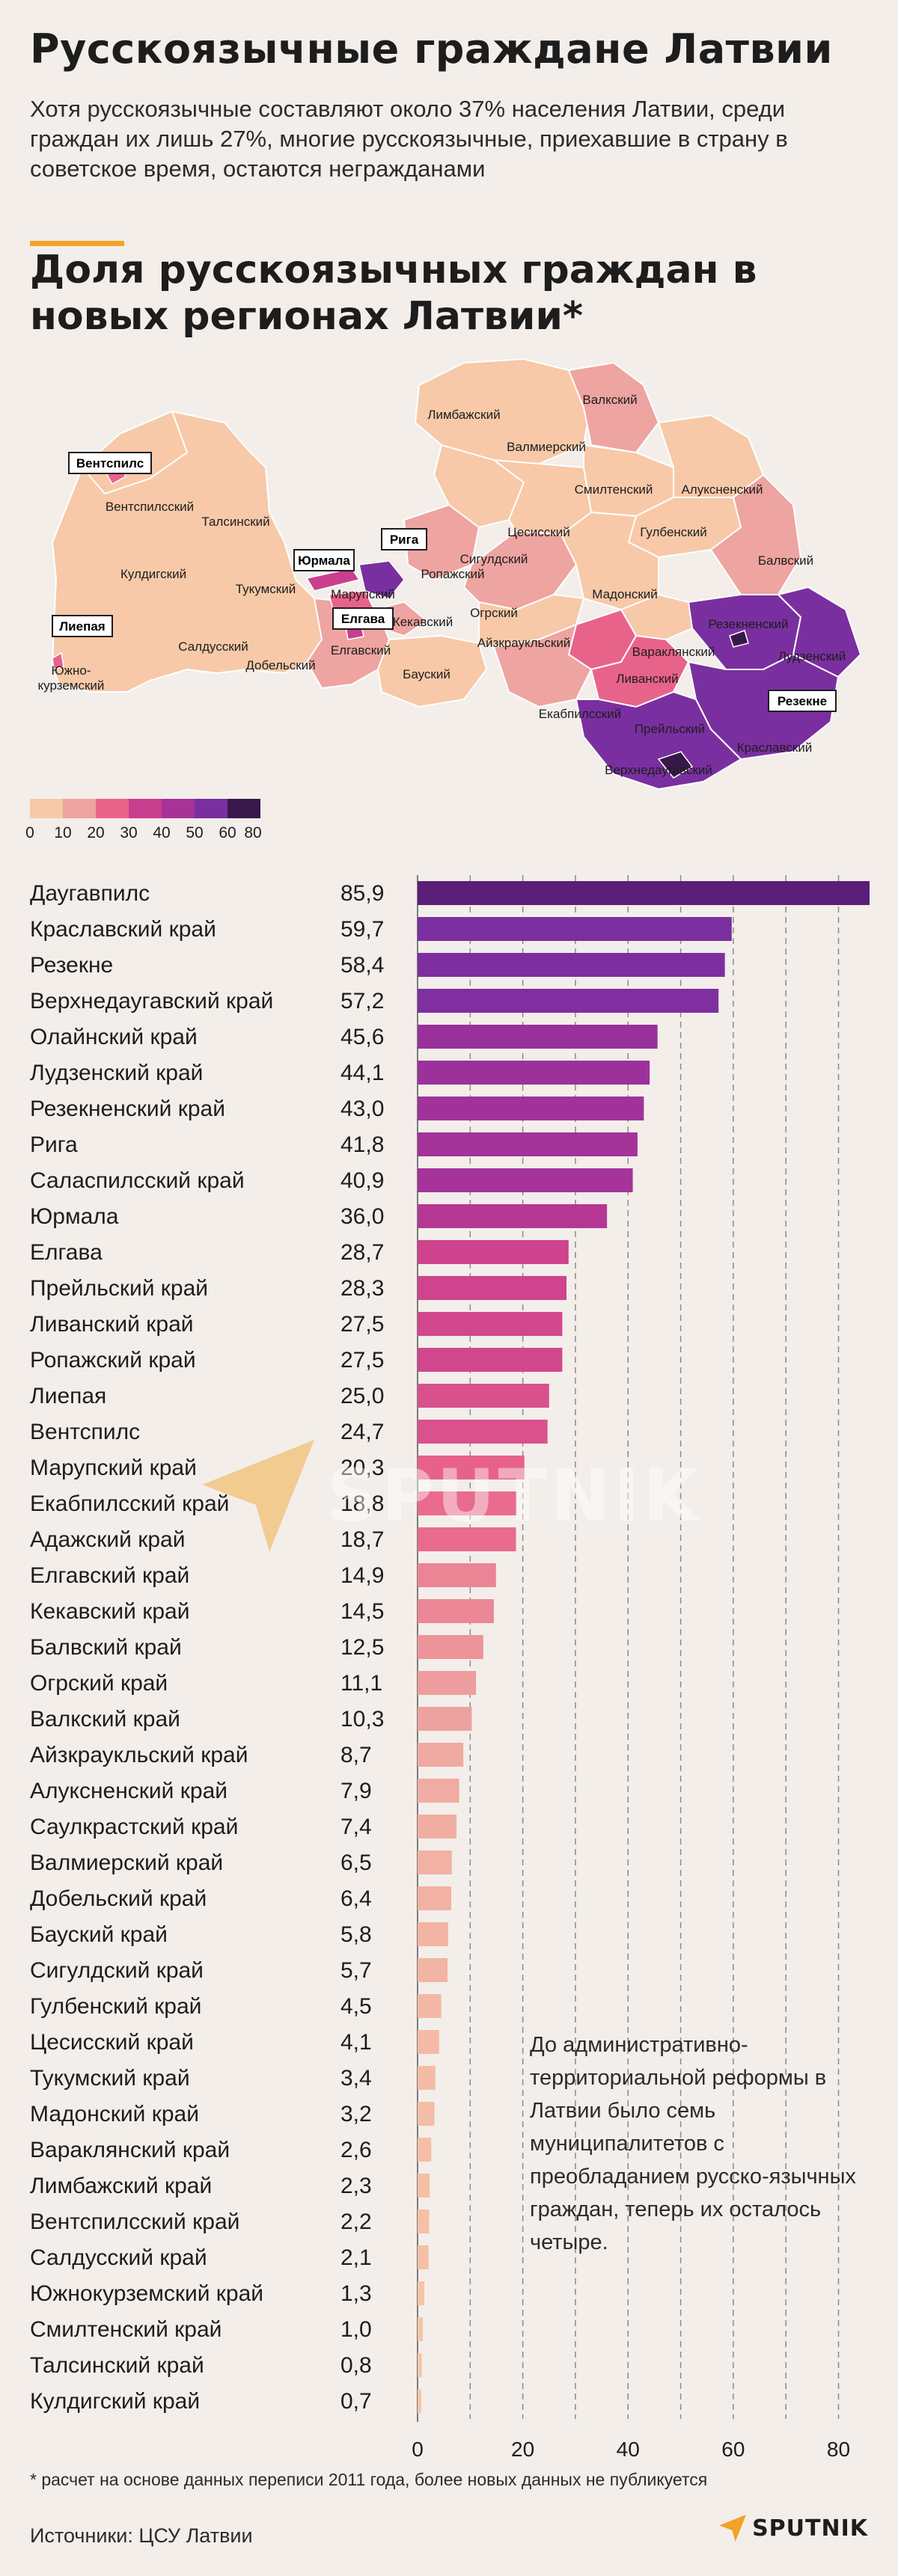  What do you see at coordinates (139, 1755) in the screenshot?
I see `bar-category-label: Айзкраукльский край` at bounding box center [139, 1755].